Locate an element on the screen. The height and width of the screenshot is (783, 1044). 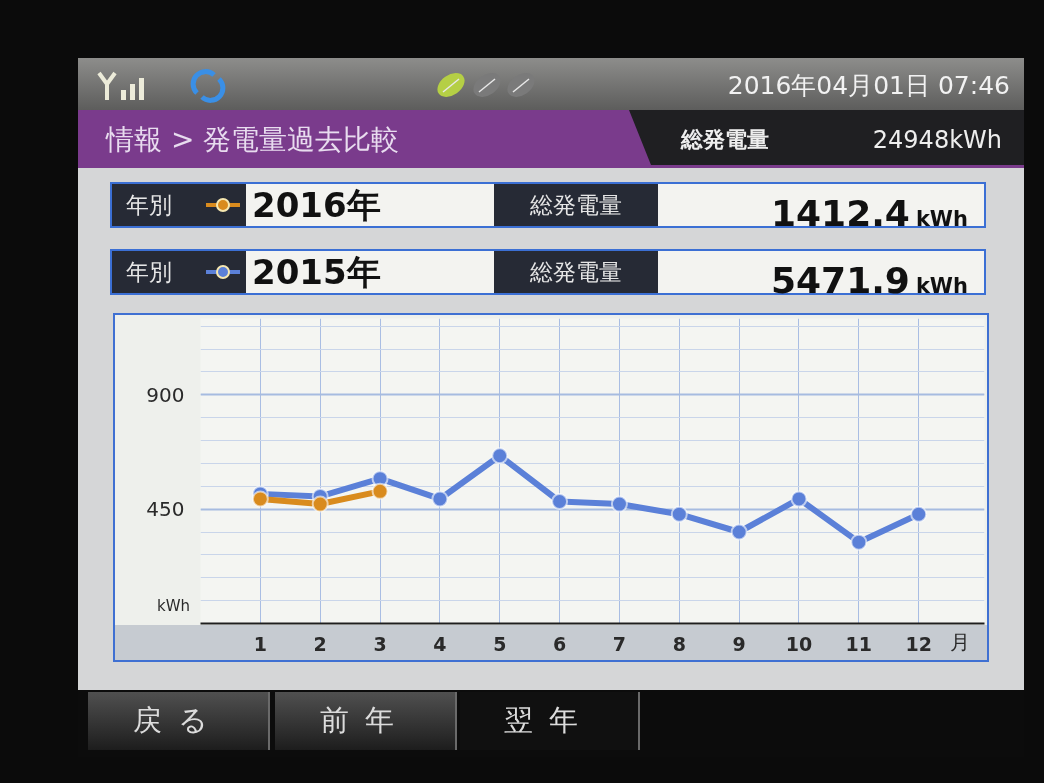
x-tick-label: 9 is located at coordinates (739, 643).